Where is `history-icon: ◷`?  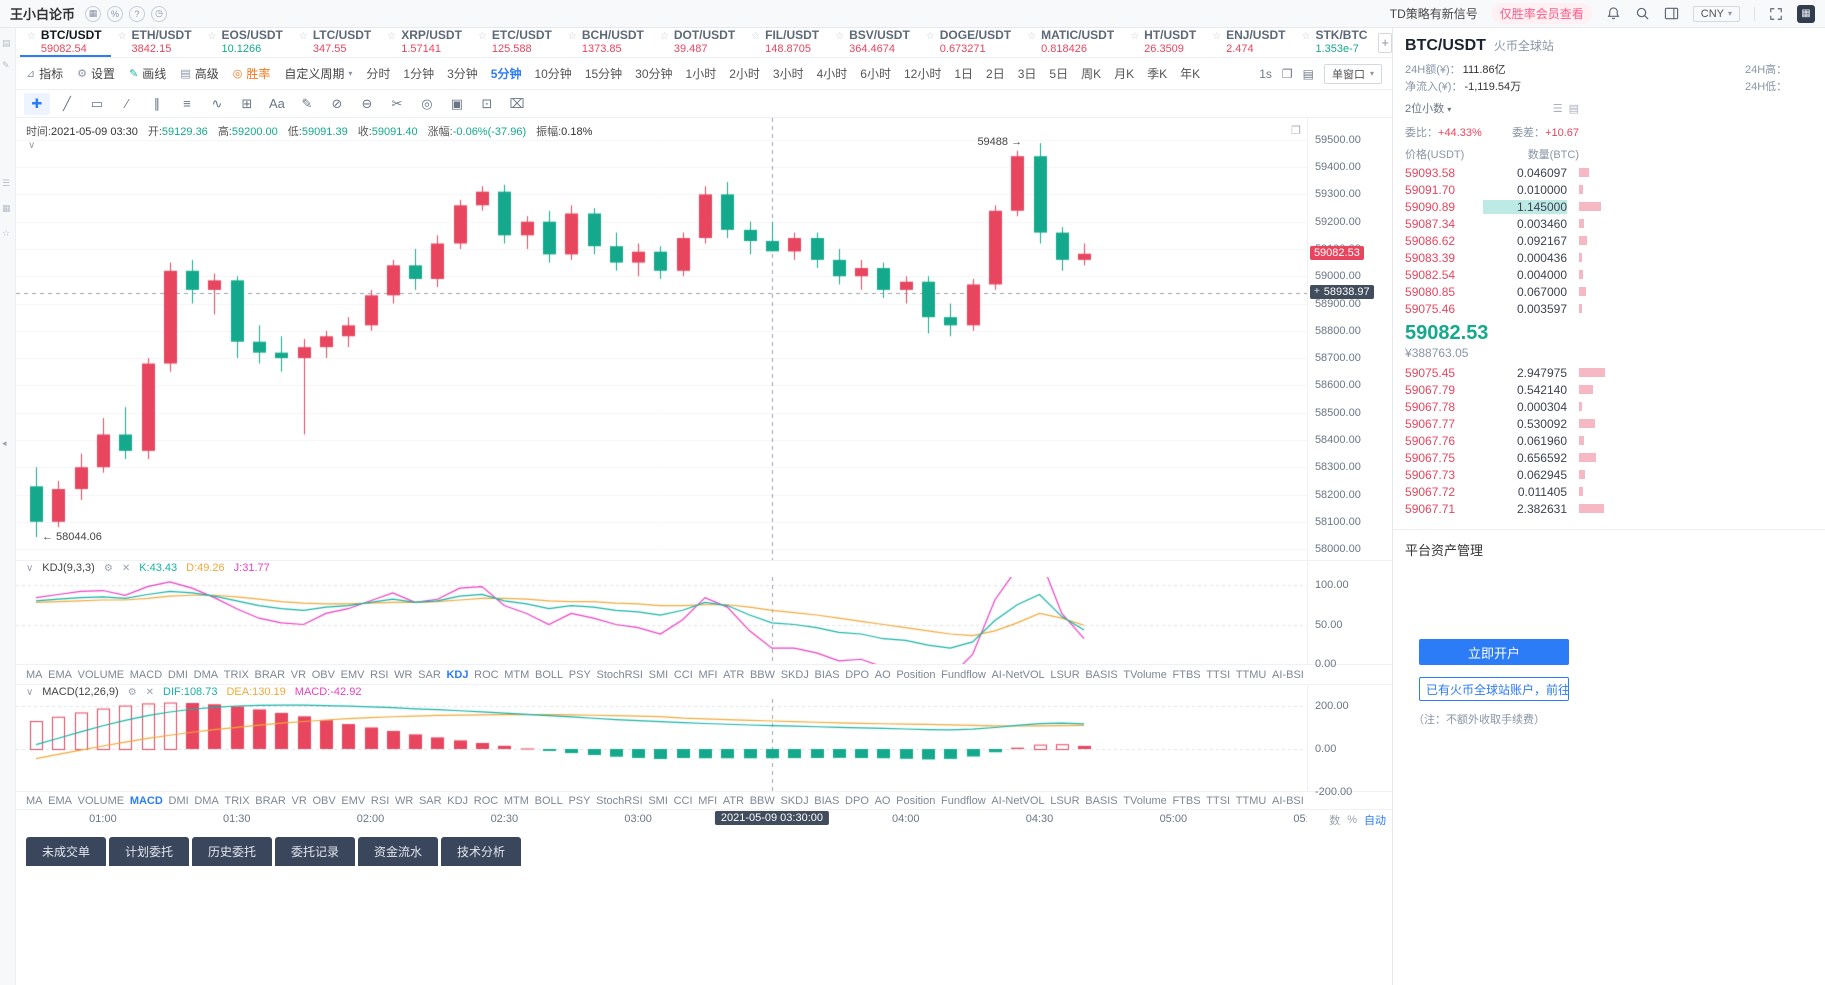
history-icon: ◷ is located at coordinates (159, 13).